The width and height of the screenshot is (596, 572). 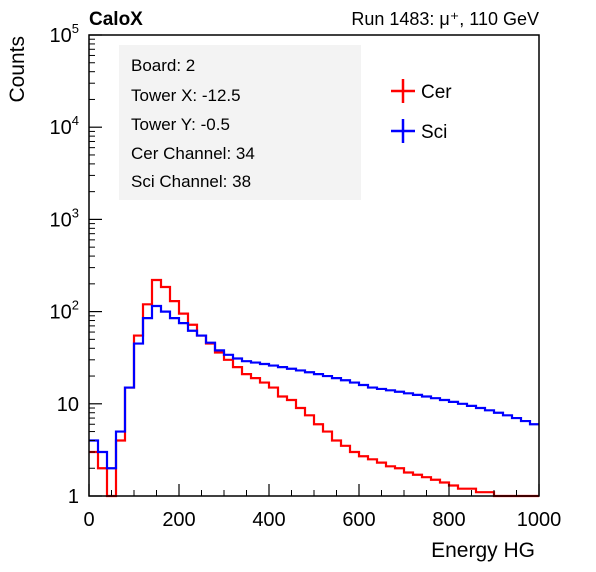 I want to click on brand-label: CaloX, so click(x=116, y=19).